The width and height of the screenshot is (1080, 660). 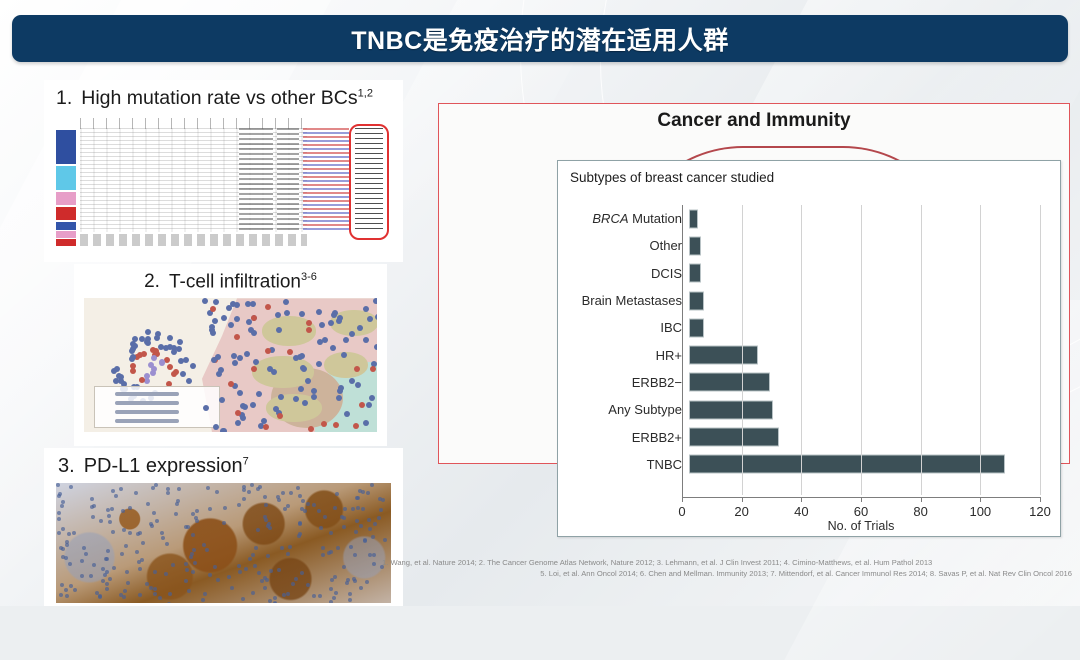 I want to click on chart-category-label: Other, so click(x=623, y=245).